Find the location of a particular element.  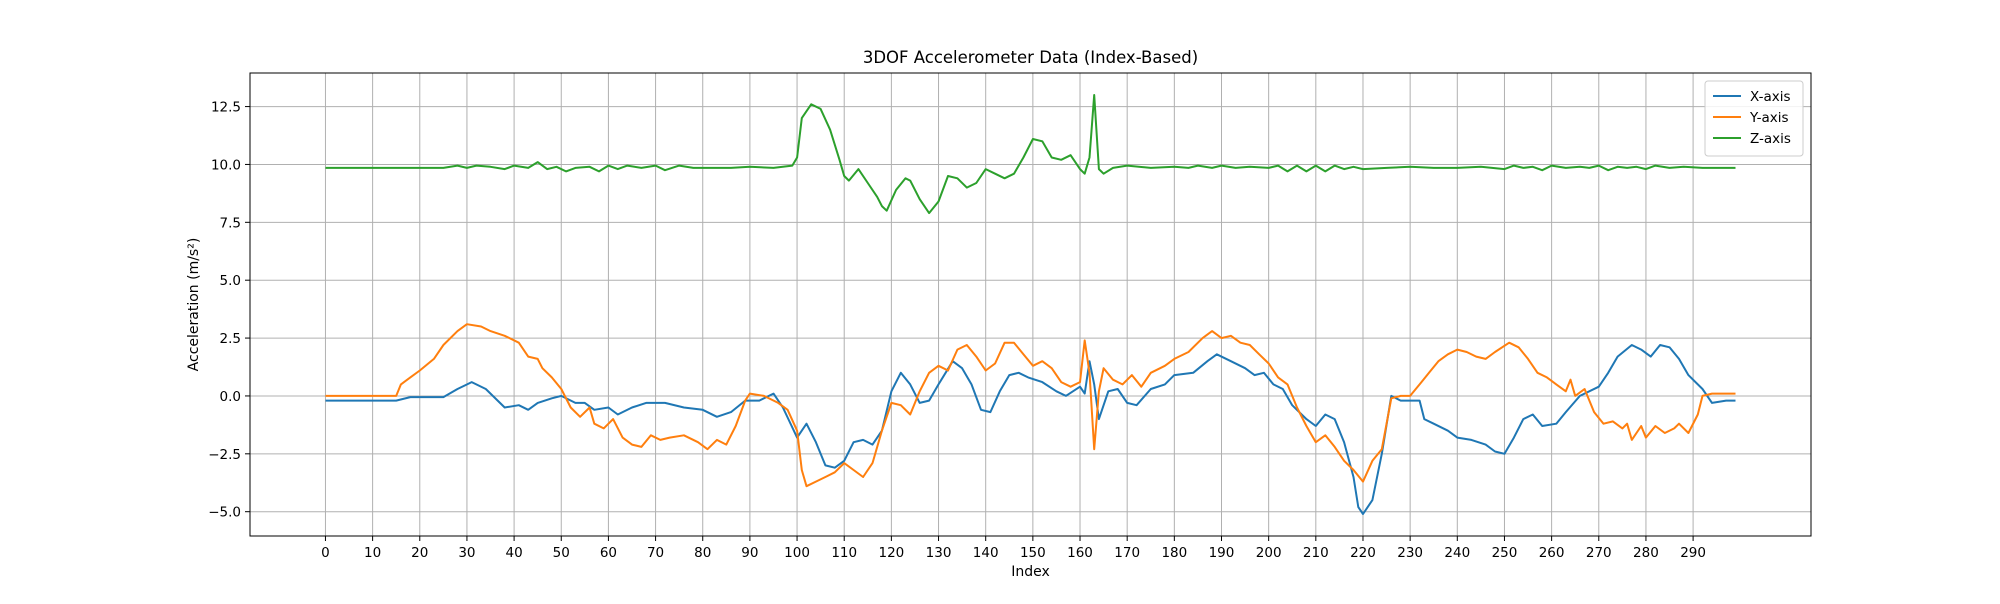

x-tick-label: 60 is located at coordinates (608, 553).